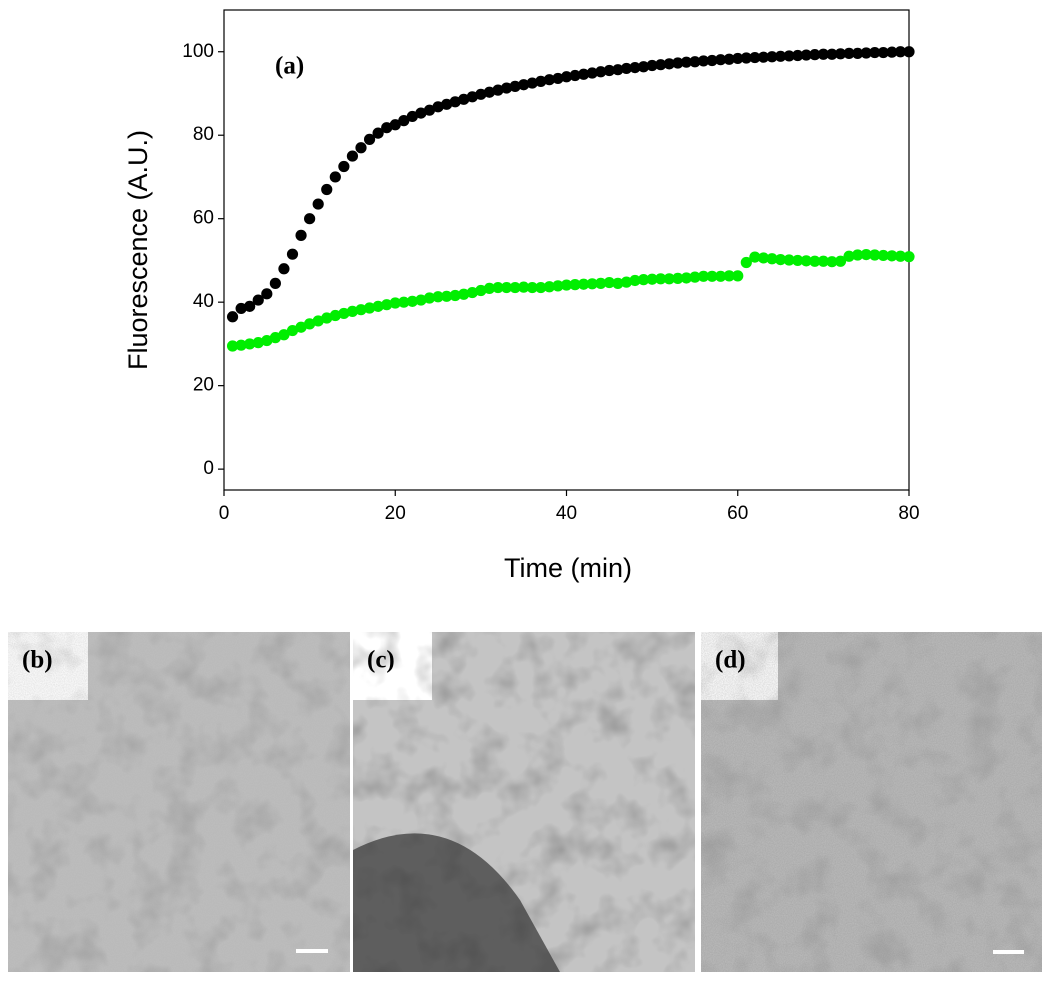 Image resolution: width=1050 pixels, height=989 pixels. I want to click on micrograph-c, so click(524, 802).